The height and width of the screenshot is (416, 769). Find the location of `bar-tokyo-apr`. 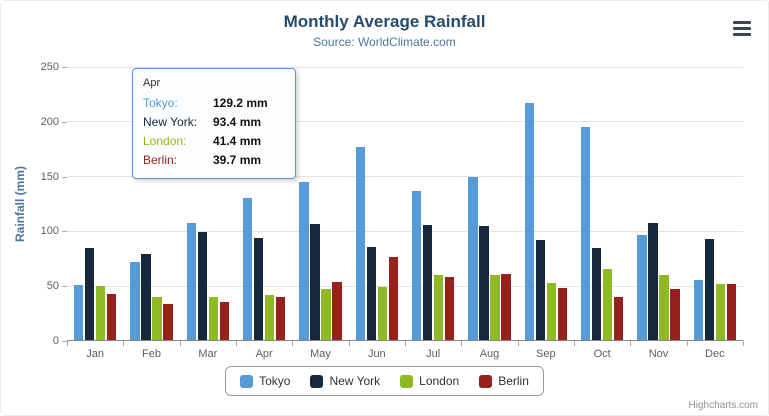

bar-tokyo-apr is located at coordinates (247, 269).